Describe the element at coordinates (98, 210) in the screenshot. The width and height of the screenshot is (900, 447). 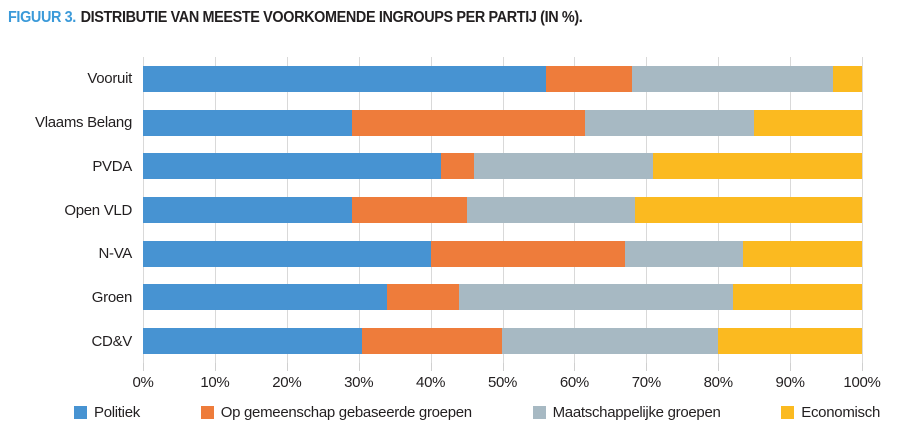
I see `category-label-open-vld: Open VLD` at that location.